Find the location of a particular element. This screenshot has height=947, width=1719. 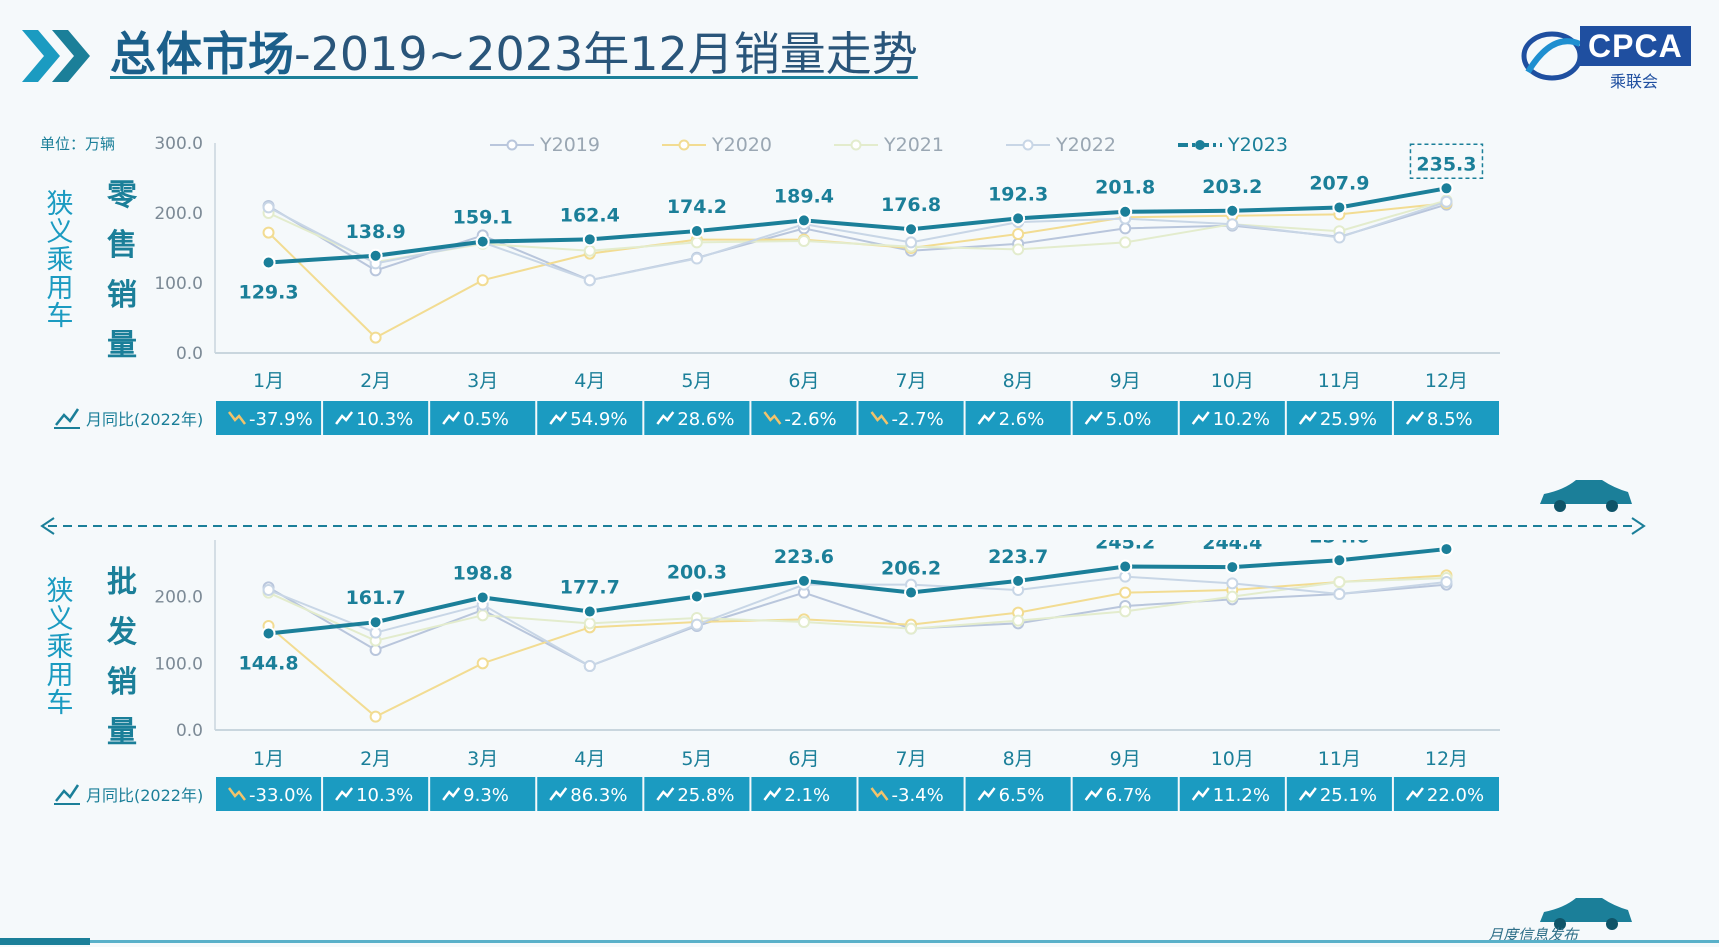

cpca-logo: CPCA 乘联会 is located at coordinates (1613, 57).